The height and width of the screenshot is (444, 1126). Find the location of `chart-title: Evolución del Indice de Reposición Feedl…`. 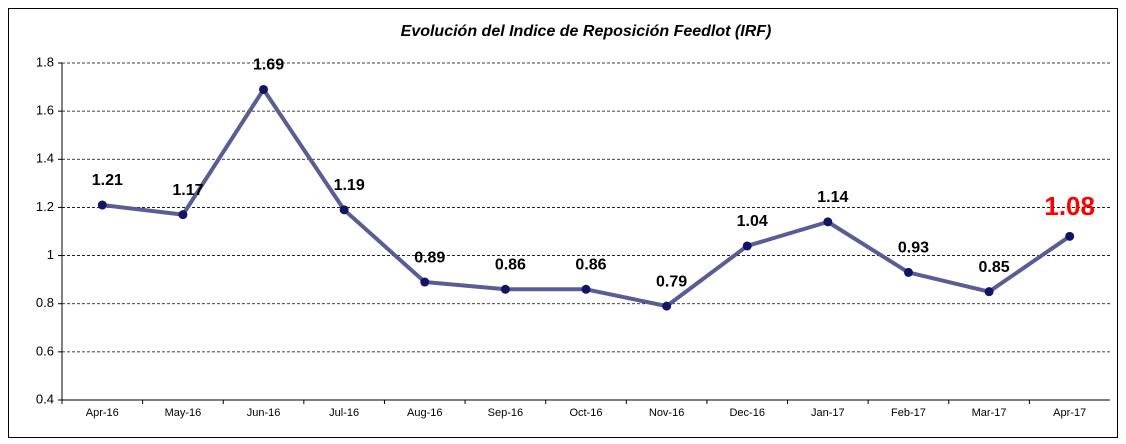

chart-title: Evolución del Indice de Reposición Feedl… is located at coordinates (586, 31).